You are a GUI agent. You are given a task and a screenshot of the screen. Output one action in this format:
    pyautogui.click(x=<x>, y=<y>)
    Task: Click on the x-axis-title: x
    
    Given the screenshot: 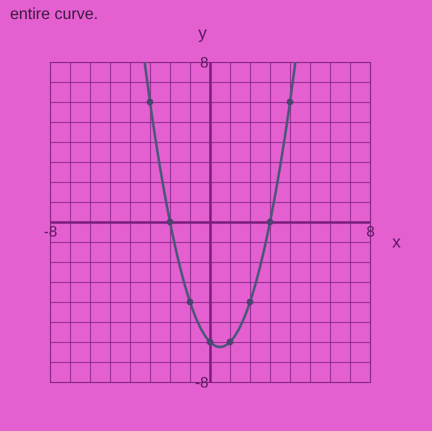 What is the action you would take?
    pyautogui.click(x=397, y=242)
    